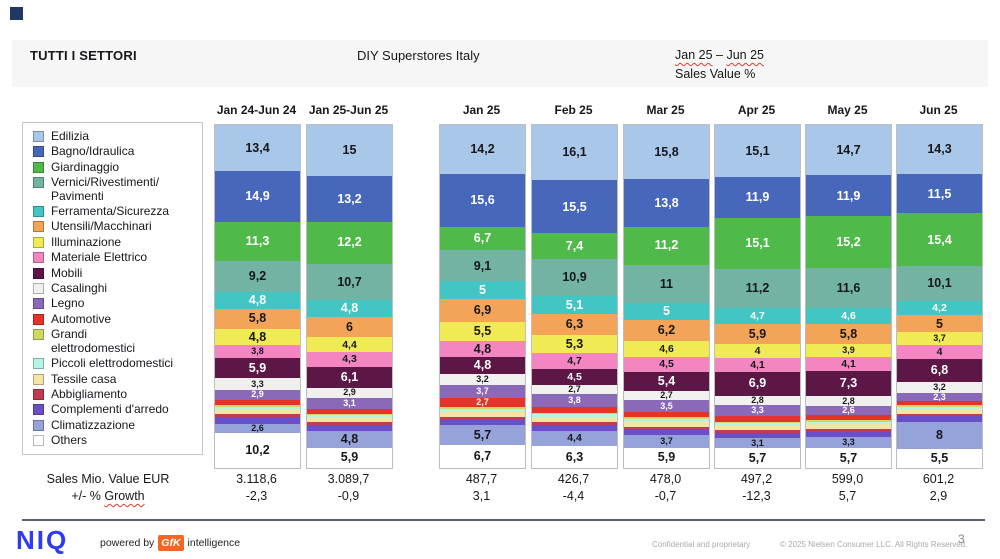 The width and height of the screenshot is (1000, 559). Describe the element at coordinates (257, 368) in the screenshot. I see `bar-segment-mobili: 5,9` at that location.